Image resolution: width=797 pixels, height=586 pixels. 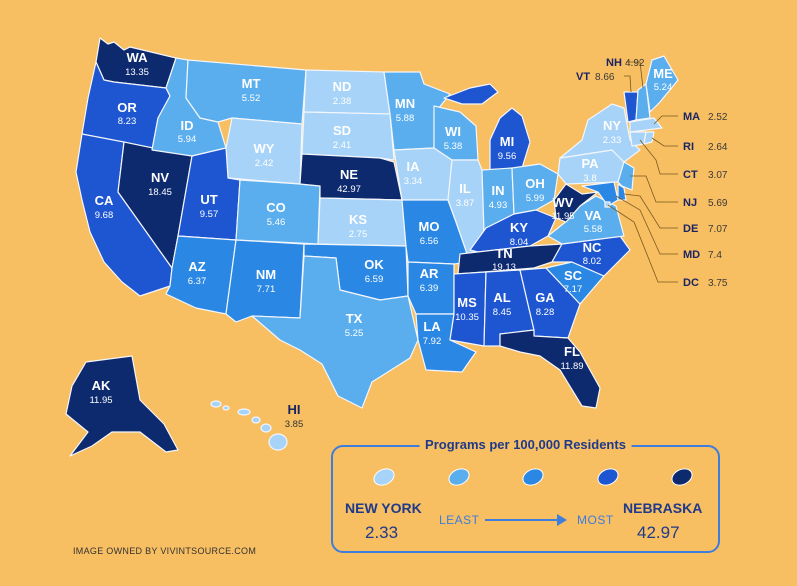 I want to click on label-wi-abbr: WI, so click(x=453, y=131).